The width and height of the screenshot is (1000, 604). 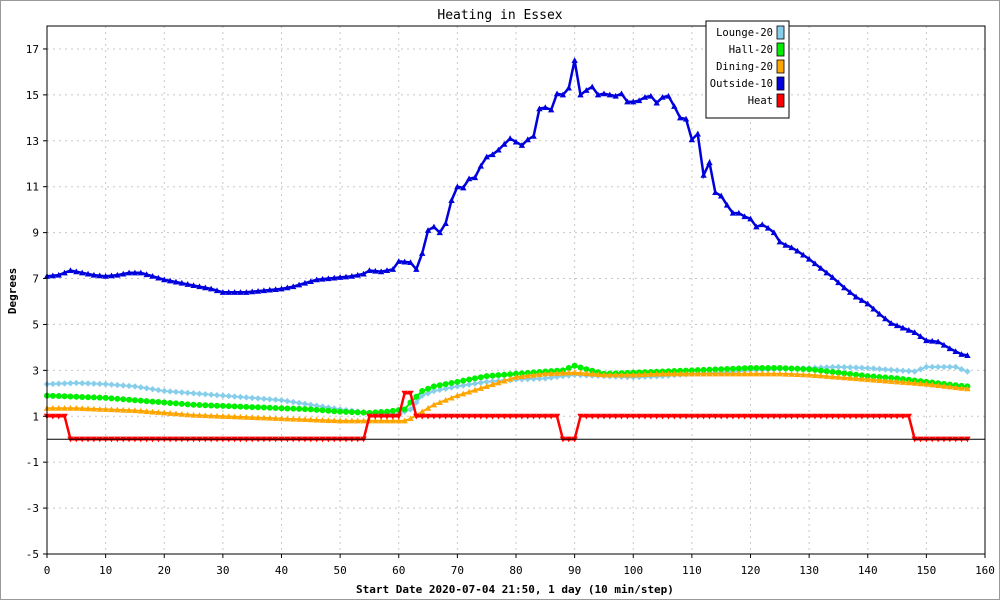 I want to click on legend-label: Heat, so click(x=760, y=101).